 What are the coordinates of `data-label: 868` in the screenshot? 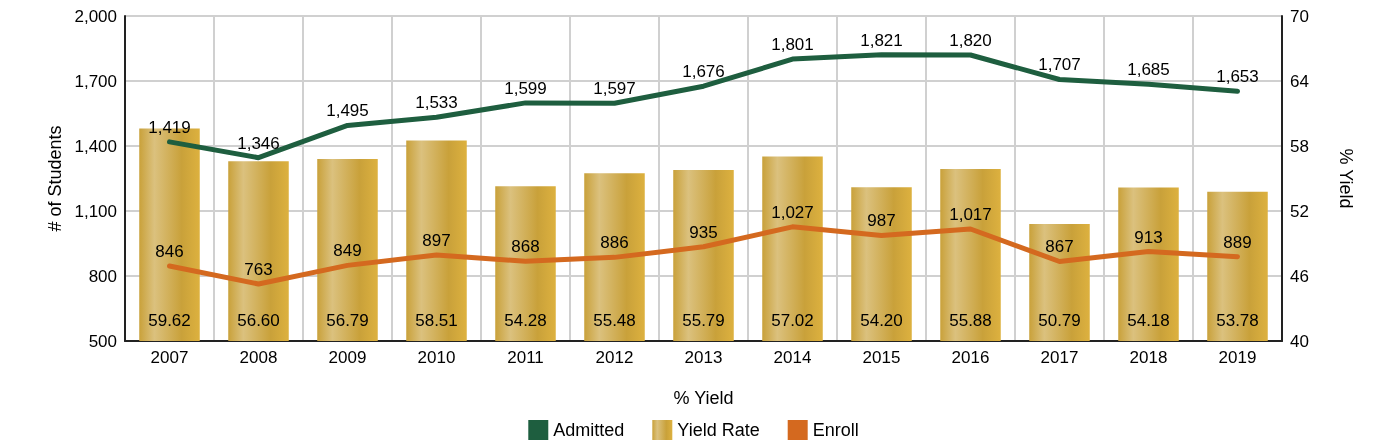 It's located at (525, 247).